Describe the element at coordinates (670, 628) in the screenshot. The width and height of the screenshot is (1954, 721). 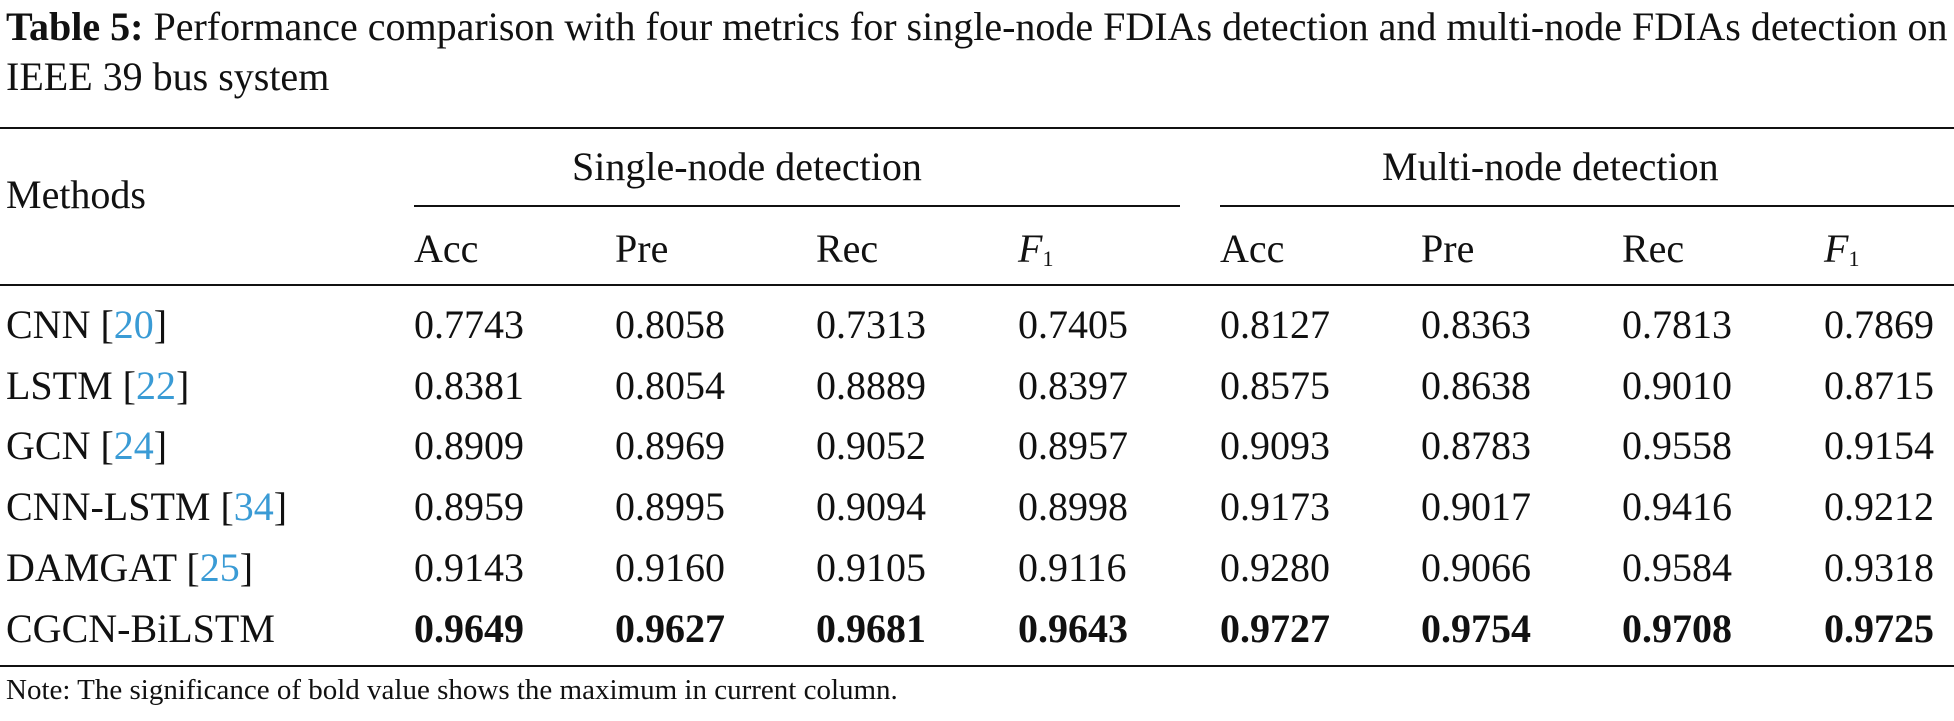
I see `value-cell: 0.9627` at that location.